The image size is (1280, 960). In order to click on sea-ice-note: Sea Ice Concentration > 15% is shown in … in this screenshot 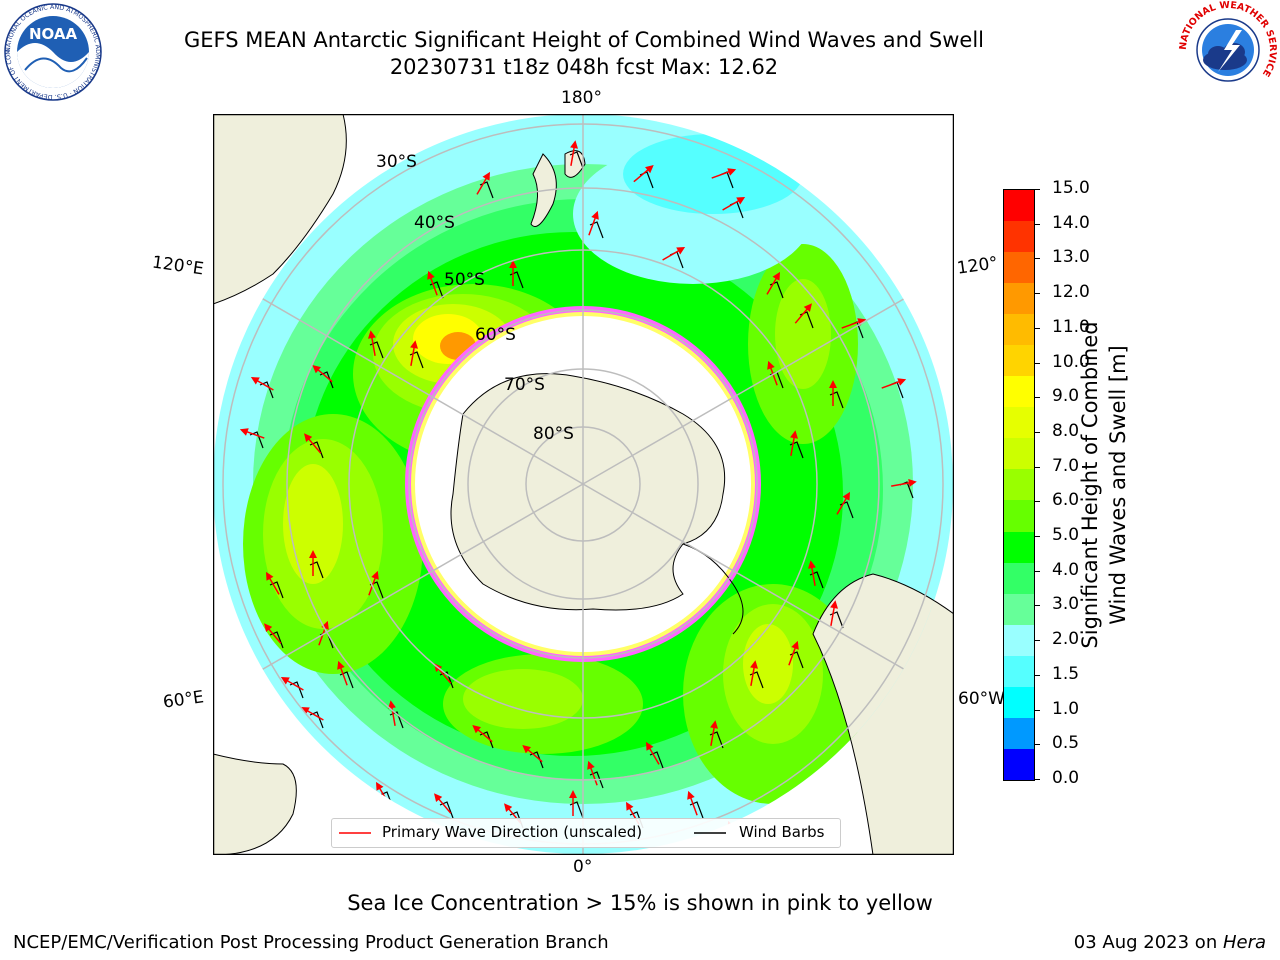, I will do `click(640, 903)`.